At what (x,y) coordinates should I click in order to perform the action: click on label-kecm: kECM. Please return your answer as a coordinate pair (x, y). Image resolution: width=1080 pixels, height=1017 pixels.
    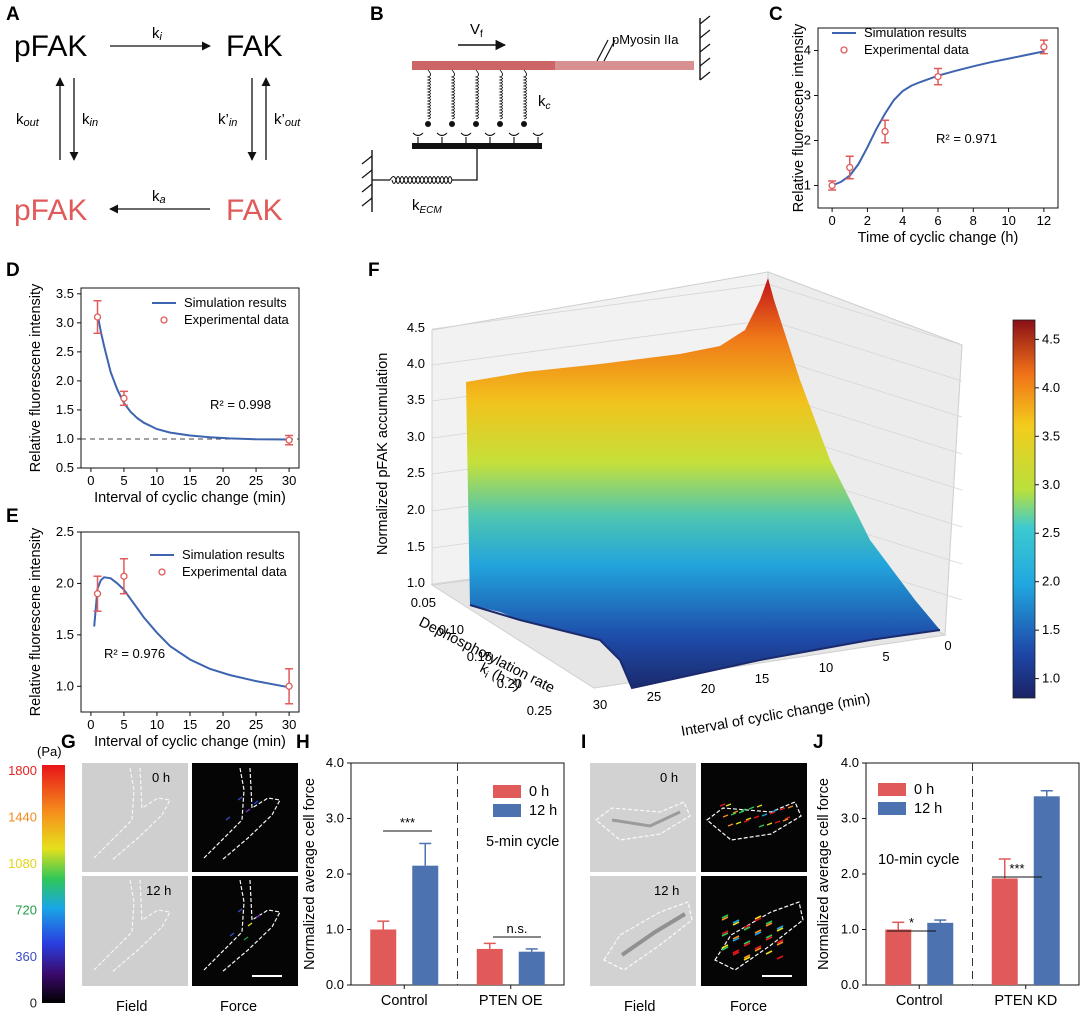
    Looking at the image, I should click on (427, 206).